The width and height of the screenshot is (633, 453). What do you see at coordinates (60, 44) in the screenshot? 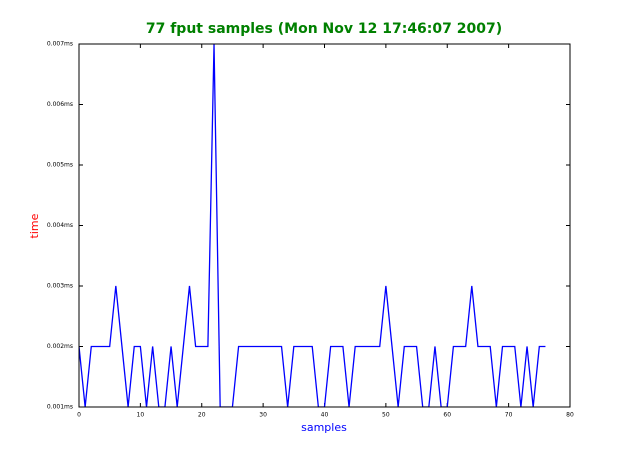
I see `y-tick-label: 0.007ms` at bounding box center [60, 44].